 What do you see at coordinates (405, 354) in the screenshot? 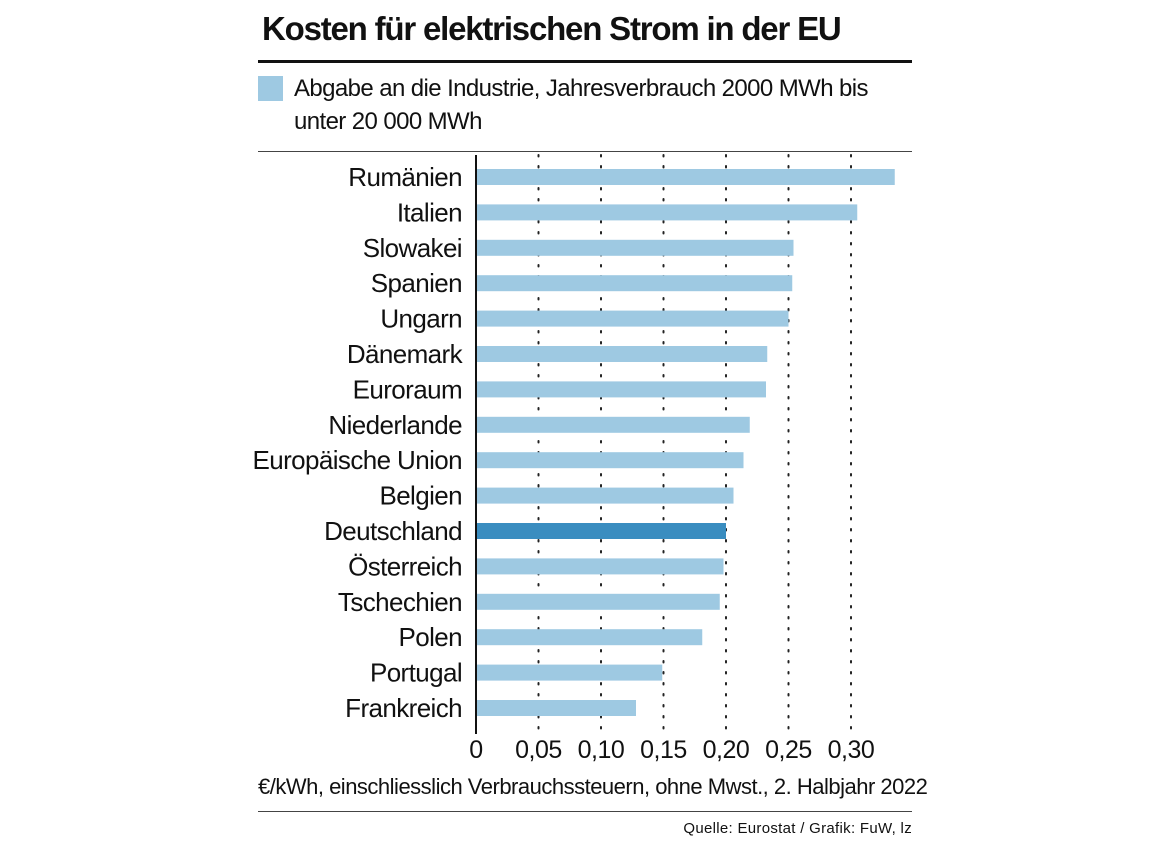
I see `category-label: Dänemark` at bounding box center [405, 354].